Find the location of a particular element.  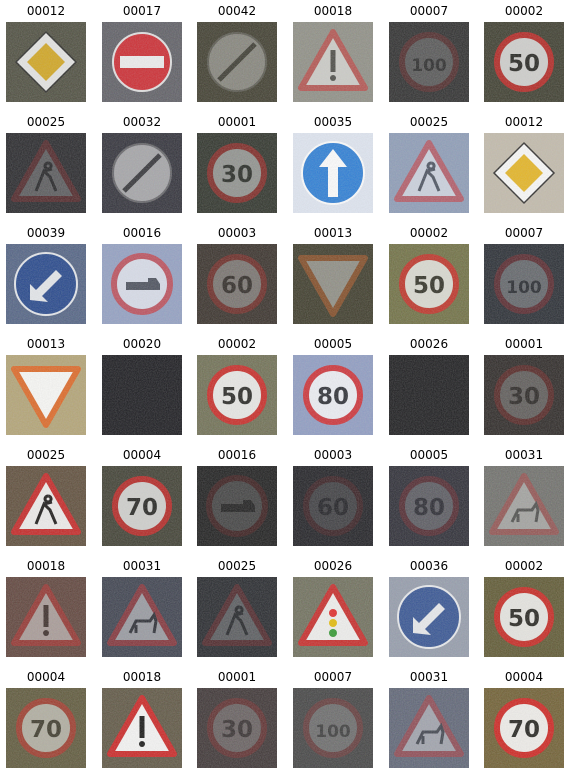

tile-label: 00013 is located at coordinates (333, 233).